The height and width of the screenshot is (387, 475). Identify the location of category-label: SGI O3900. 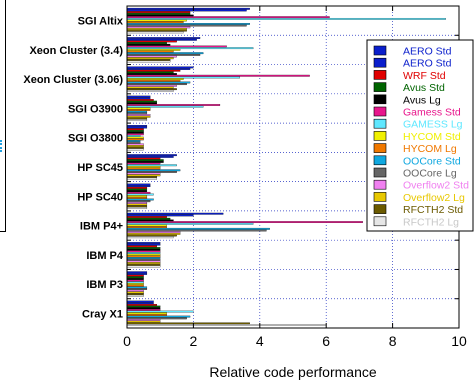
(95, 109).